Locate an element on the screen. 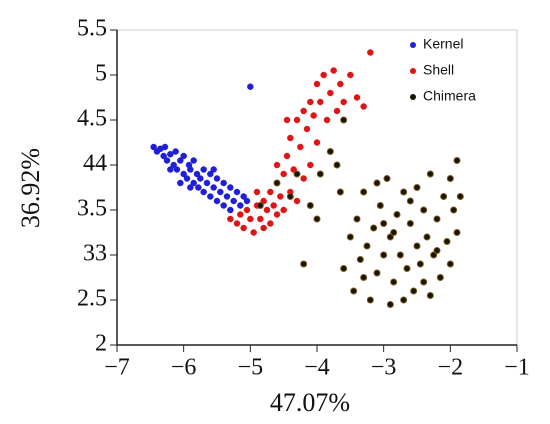 This screenshot has height=424, width=550. y-tick-label: 2.5 is located at coordinates (92, 299).